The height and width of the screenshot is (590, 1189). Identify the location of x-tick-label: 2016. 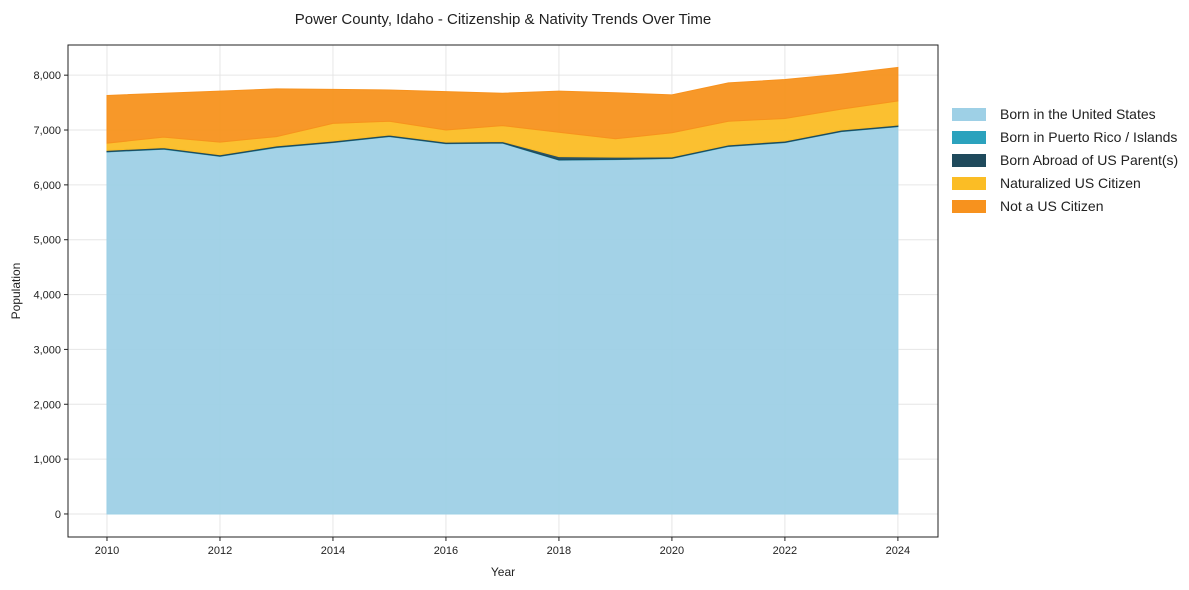
(446, 551).